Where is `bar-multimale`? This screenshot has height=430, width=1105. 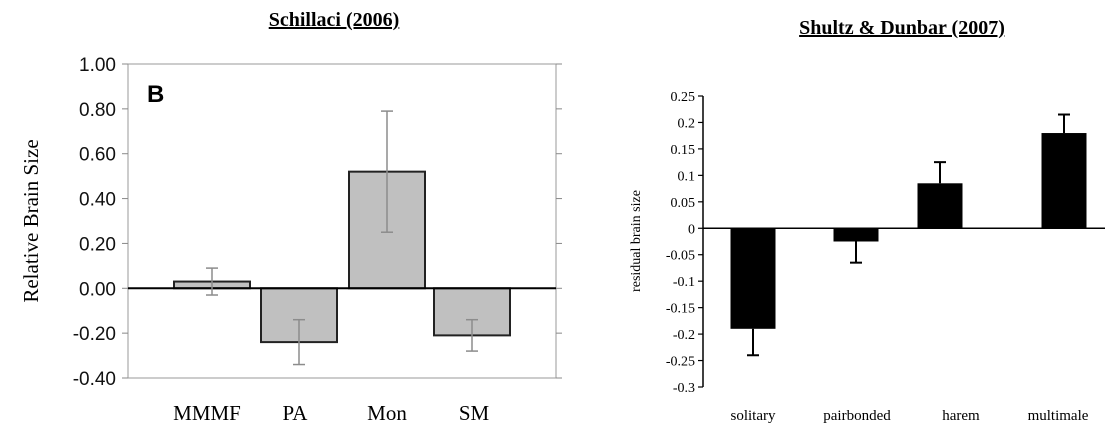 bar-multimale is located at coordinates (1064, 181).